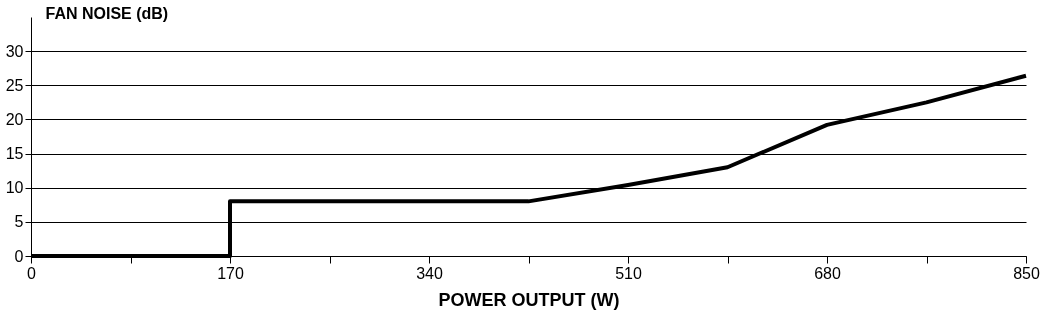  What do you see at coordinates (14, 85) in the screenshot?
I see `y-tick-label: 25` at bounding box center [14, 85].